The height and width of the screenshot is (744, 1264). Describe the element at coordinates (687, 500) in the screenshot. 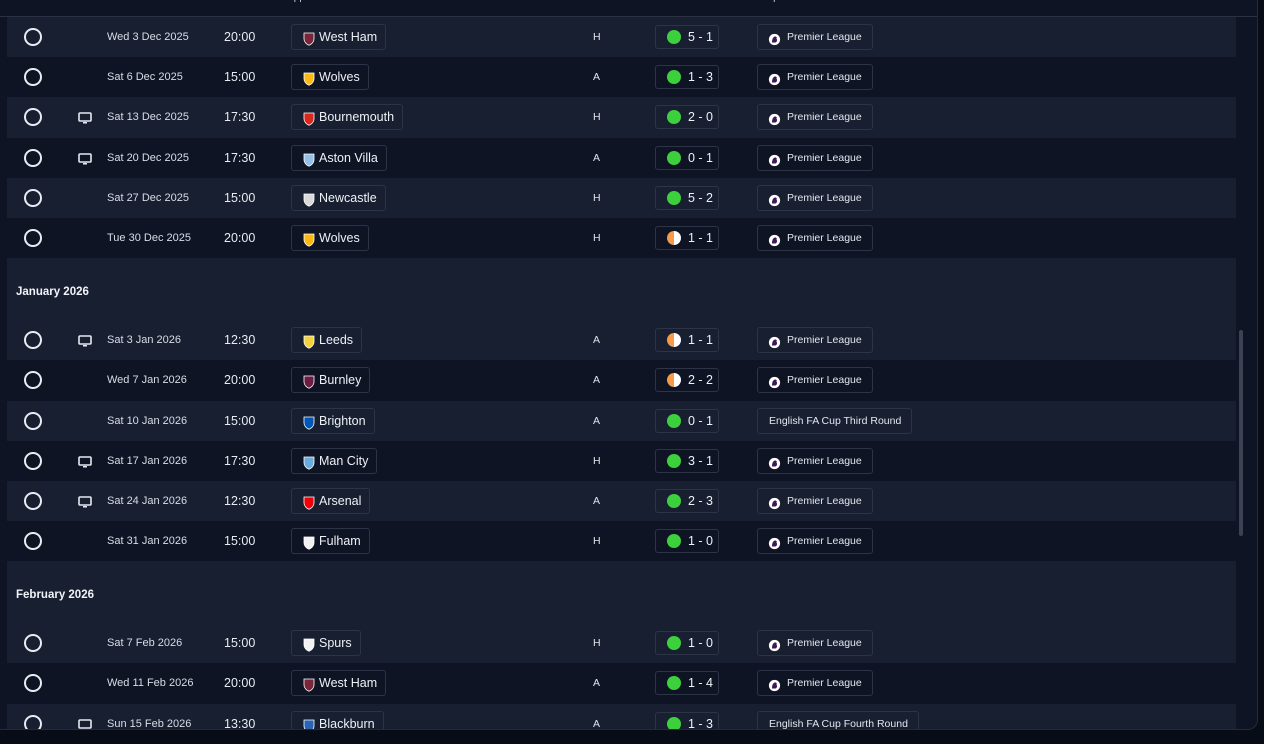

I see `result-chip: 2 - 3` at that location.